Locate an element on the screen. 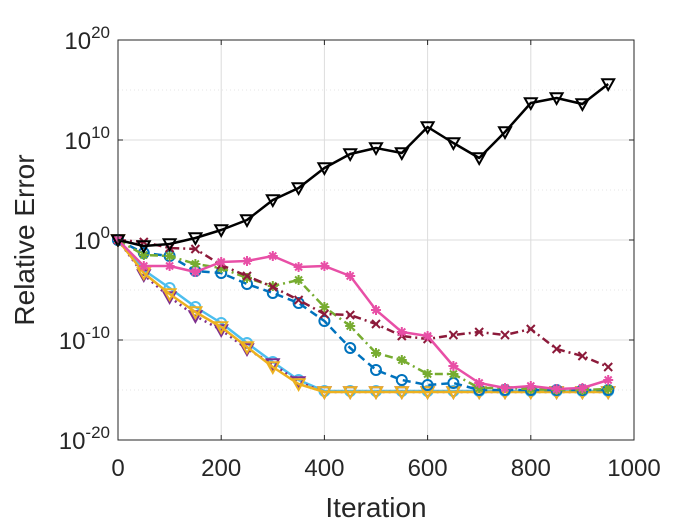 This screenshot has width=700, height=525. x-tick-label: 400 is located at coordinates (324, 468).